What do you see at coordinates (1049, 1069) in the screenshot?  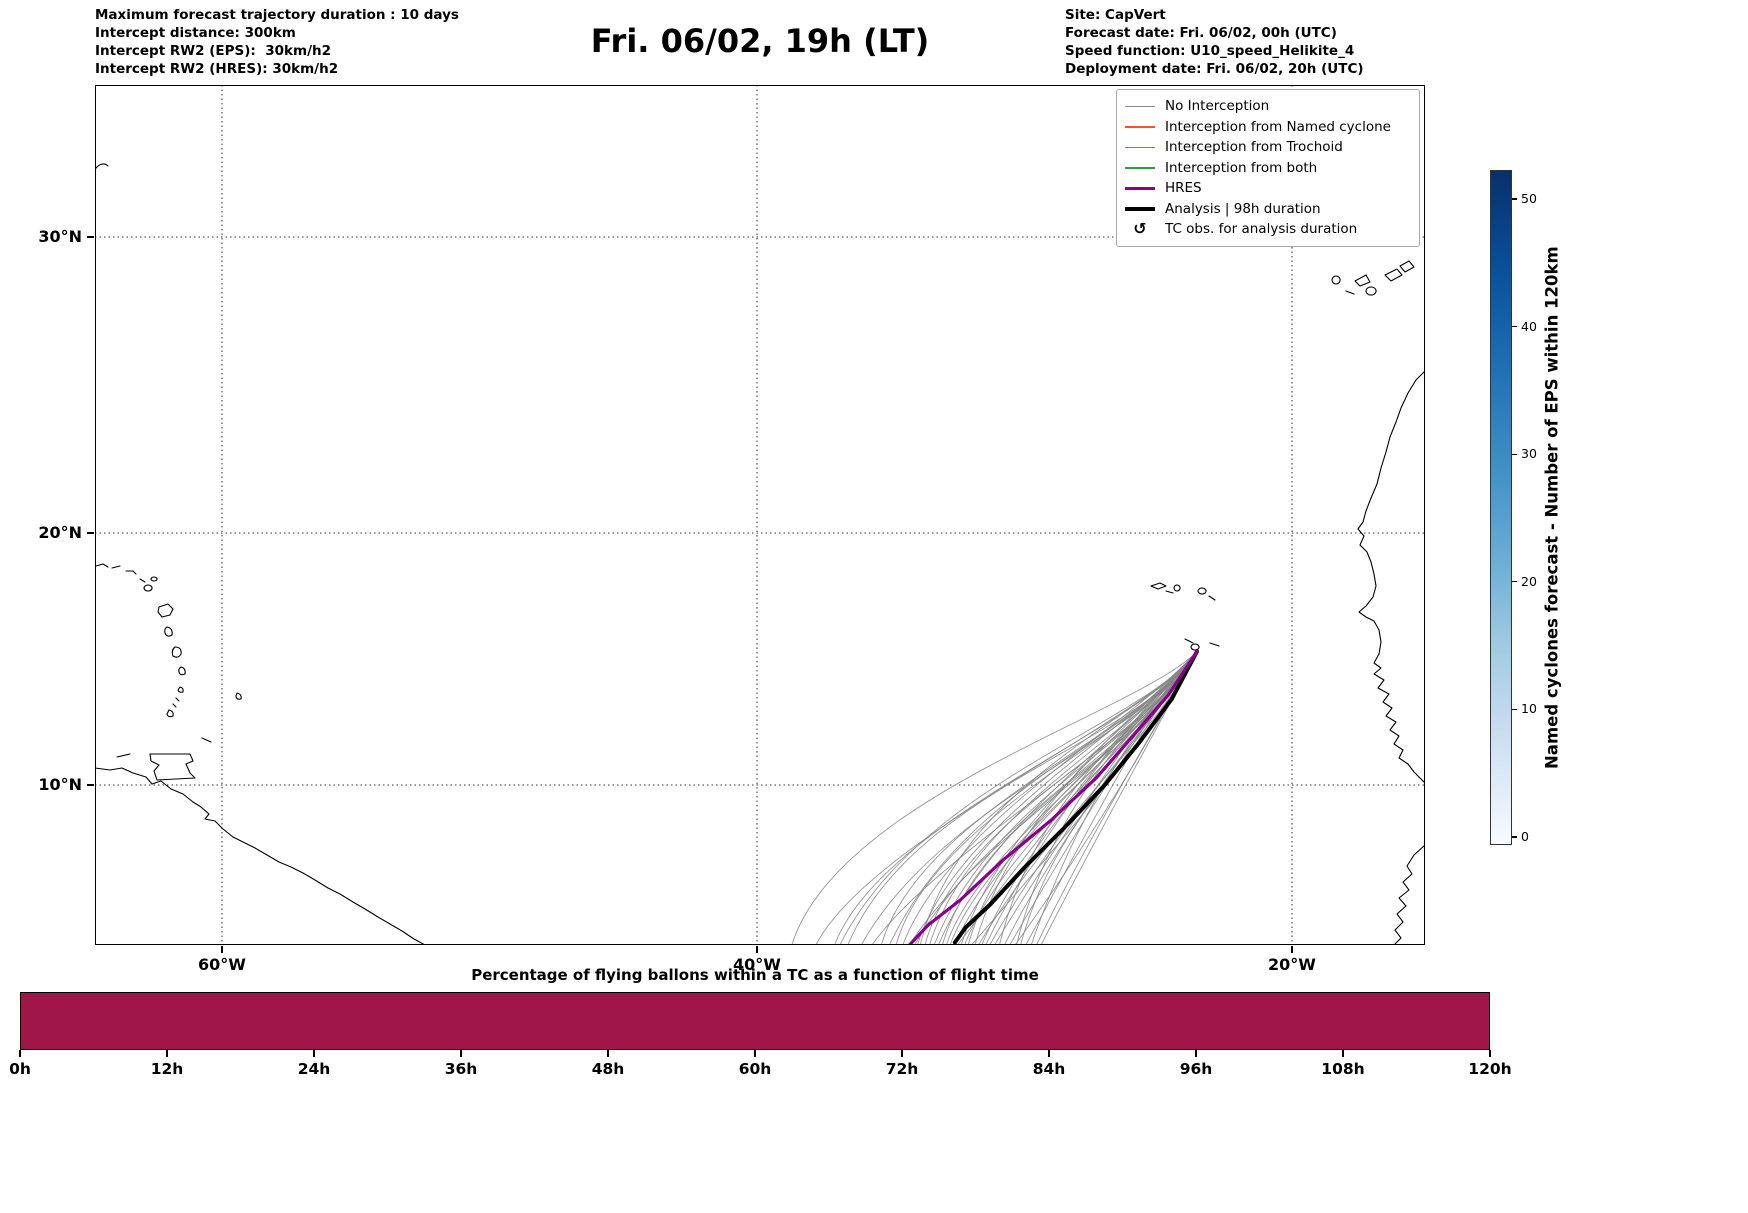 I see `bottom-axis-tick-label: 84h` at bounding box center [1049, 1069].